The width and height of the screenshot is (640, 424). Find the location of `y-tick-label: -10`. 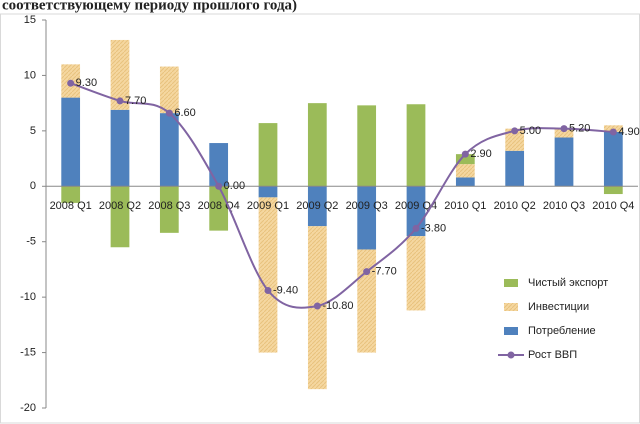

y-tick-label: -10 is located at coordinates (28, 297).